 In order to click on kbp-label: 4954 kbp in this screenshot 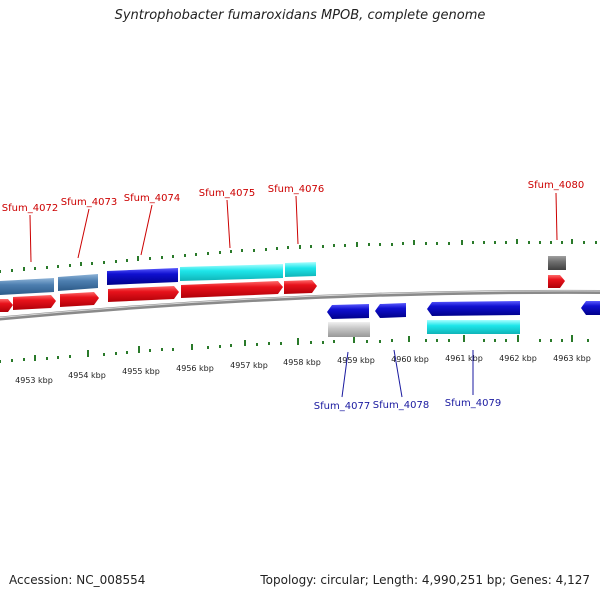, I will do `click(87, 375)`.